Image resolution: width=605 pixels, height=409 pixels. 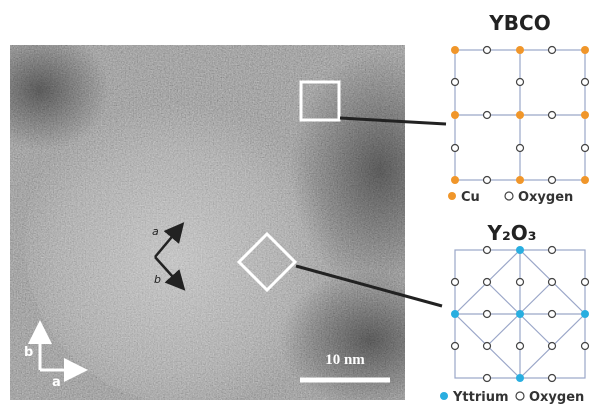 I want to click on y2o3-region-box, so click(x=267, y=262).